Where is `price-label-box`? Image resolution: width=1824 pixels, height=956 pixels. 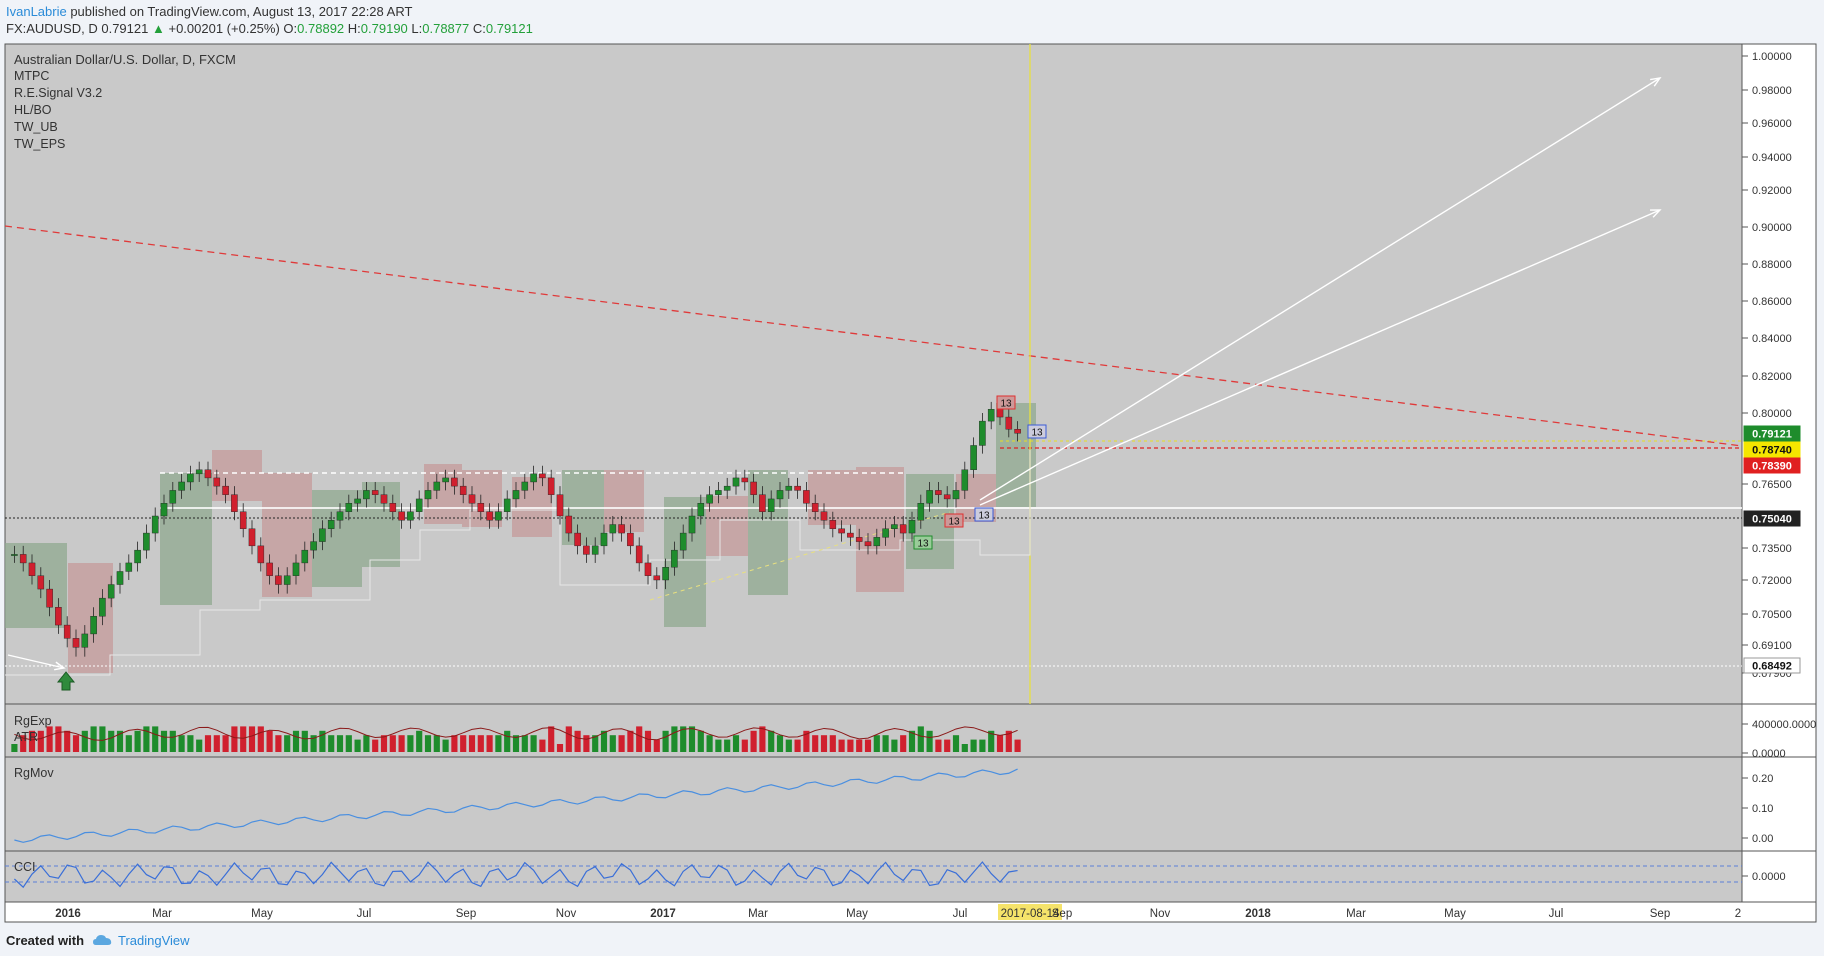
price-label-box is located at coordinates (1772, 465).